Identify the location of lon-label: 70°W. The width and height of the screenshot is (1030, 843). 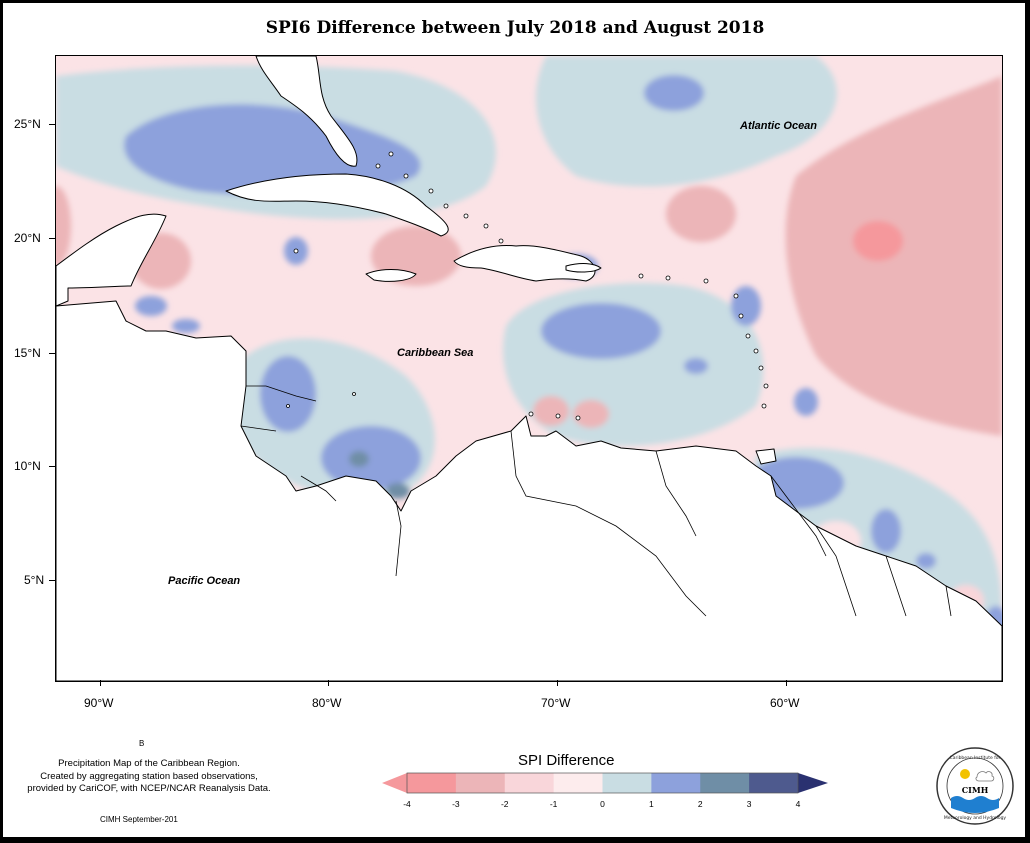
(556, 703).